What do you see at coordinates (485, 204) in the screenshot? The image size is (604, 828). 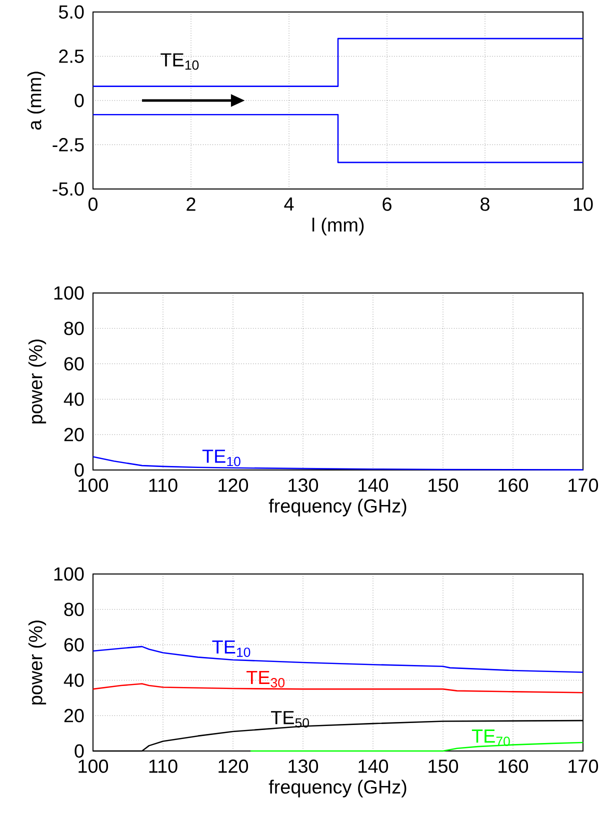 I see `x-tick-label: 8` at bounding box center [485, 204].